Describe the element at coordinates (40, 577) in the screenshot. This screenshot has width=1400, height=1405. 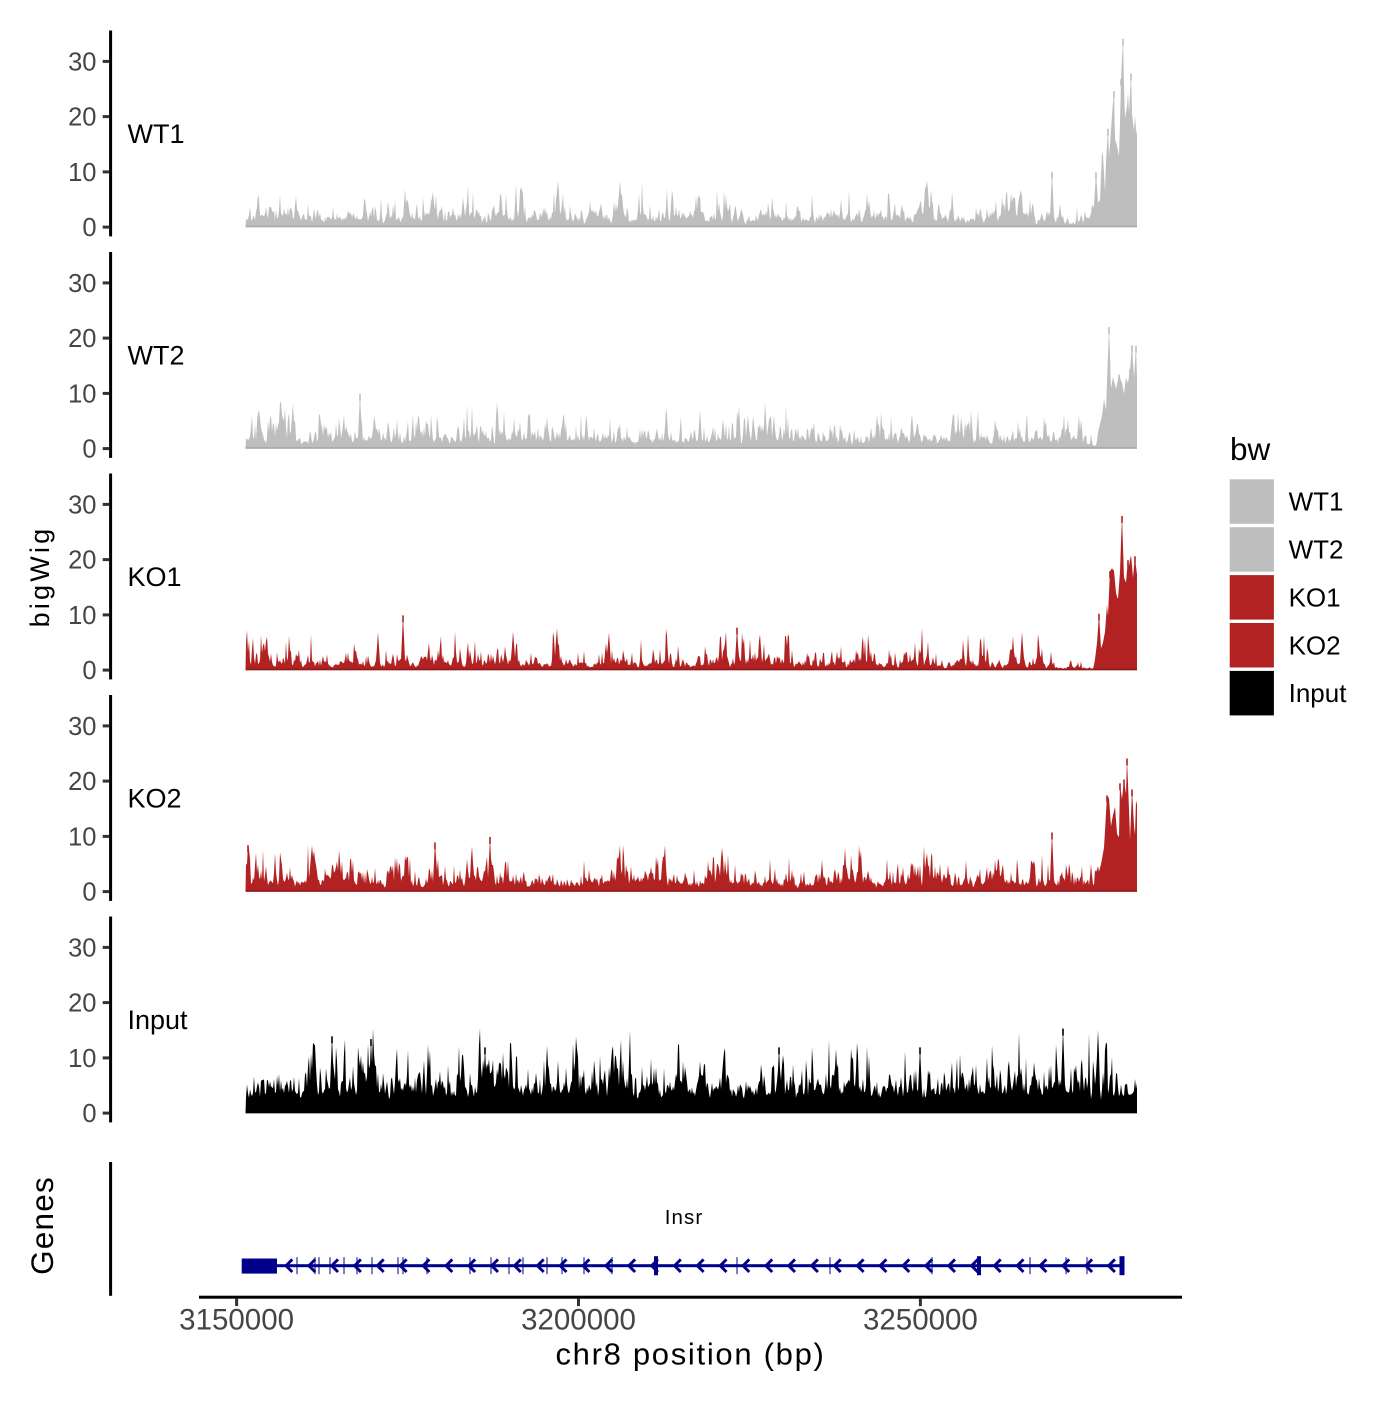
I see `svg-text: bigWig` at that location.